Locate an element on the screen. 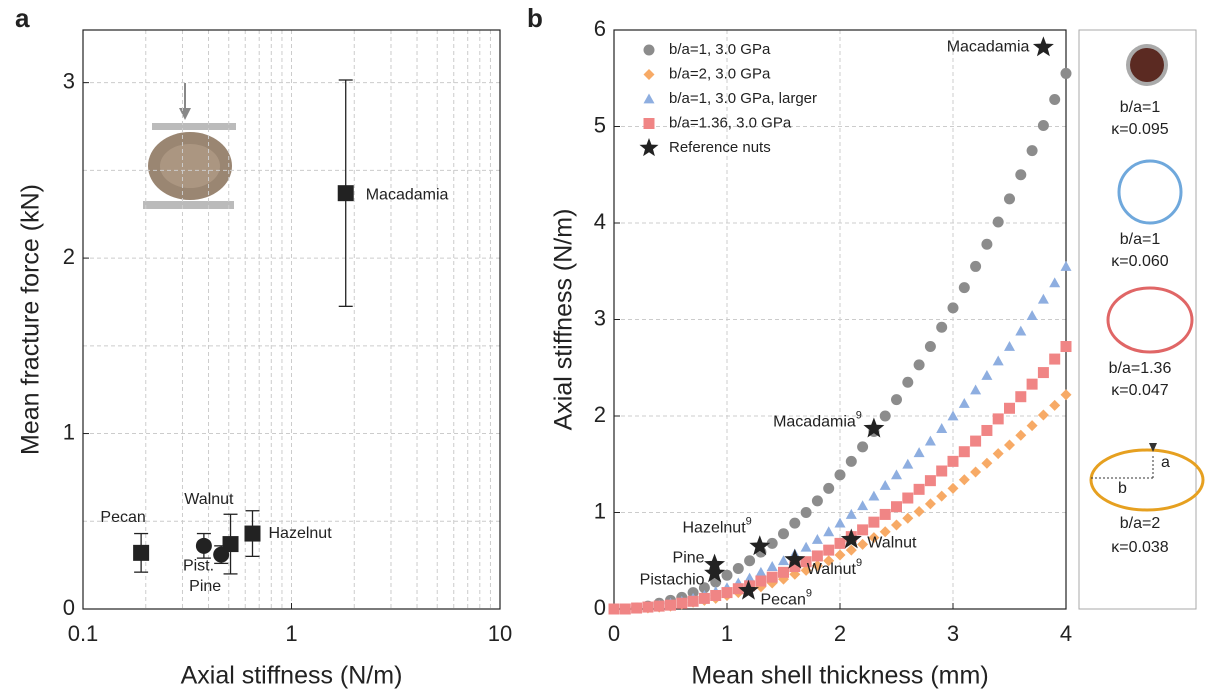 The image size is (1210, 694). y-tick-label: 6 is located at coordinates (600, 28).